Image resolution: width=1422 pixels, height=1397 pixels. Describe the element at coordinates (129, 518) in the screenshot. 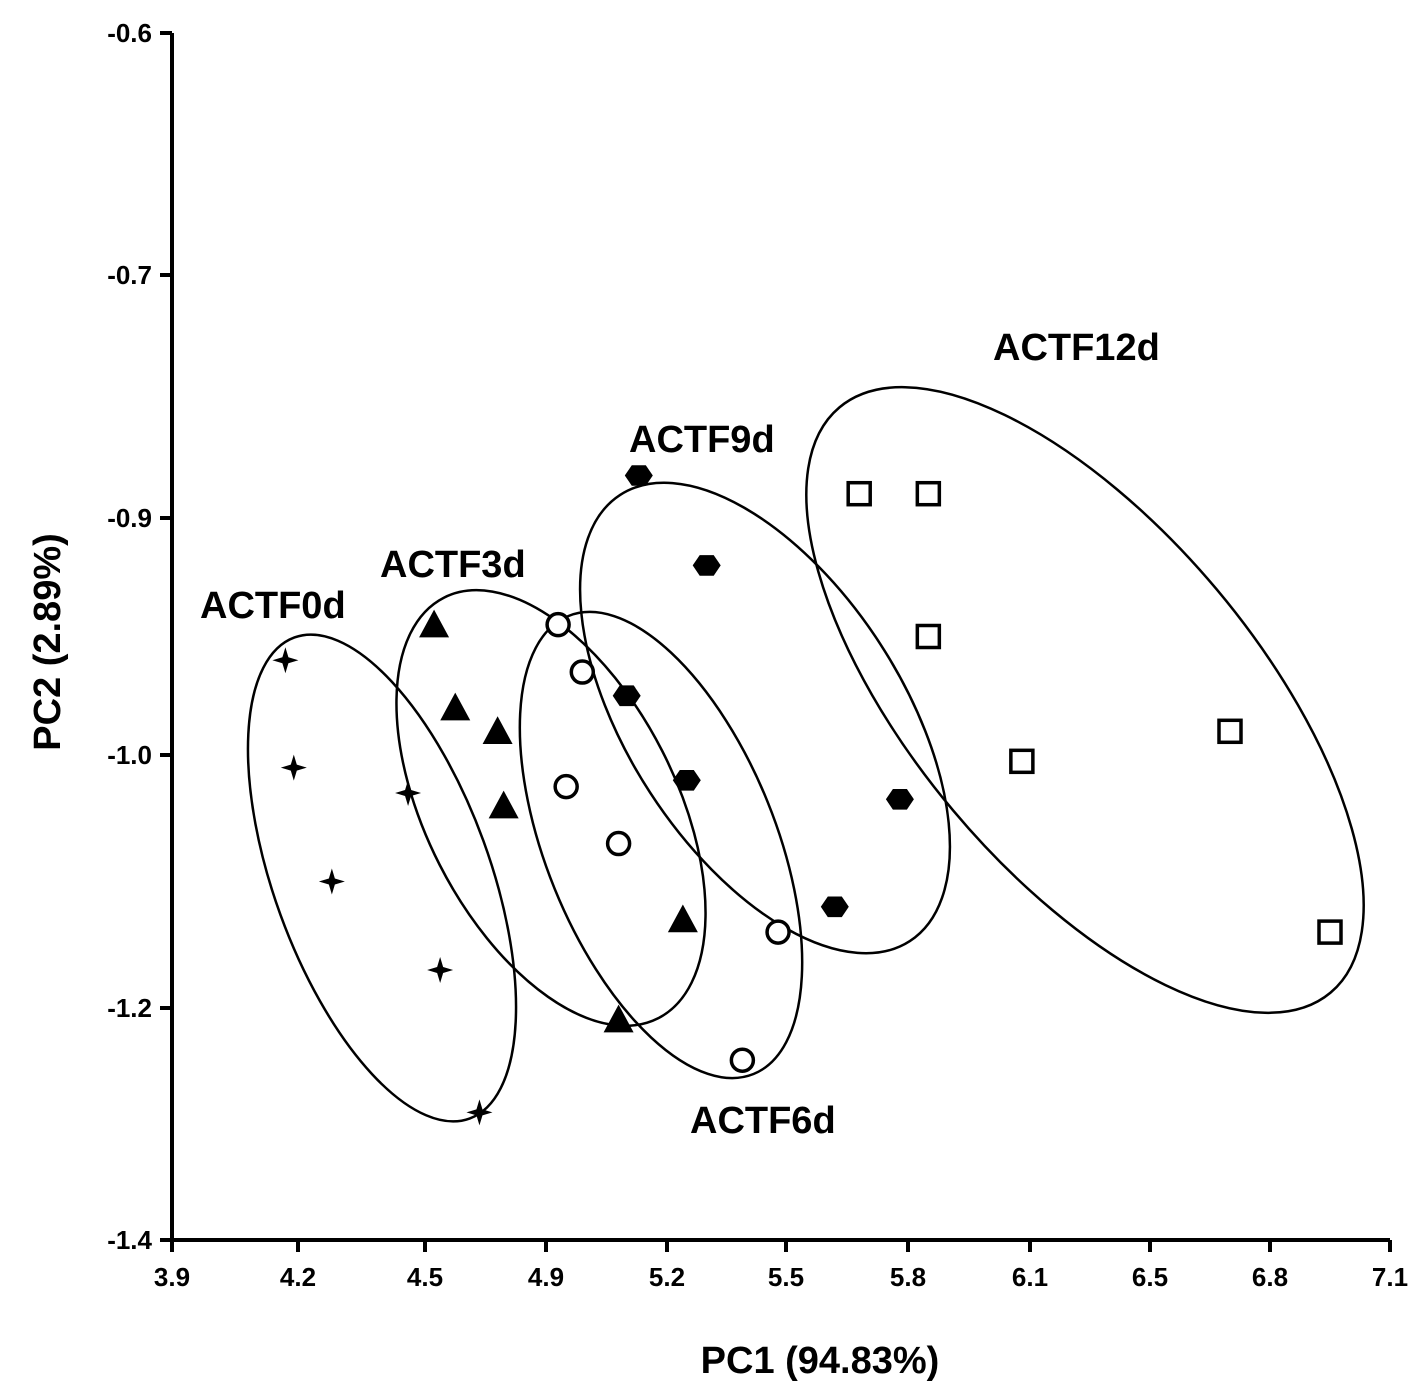

I see `y-tick-label: -0.9` at that location.